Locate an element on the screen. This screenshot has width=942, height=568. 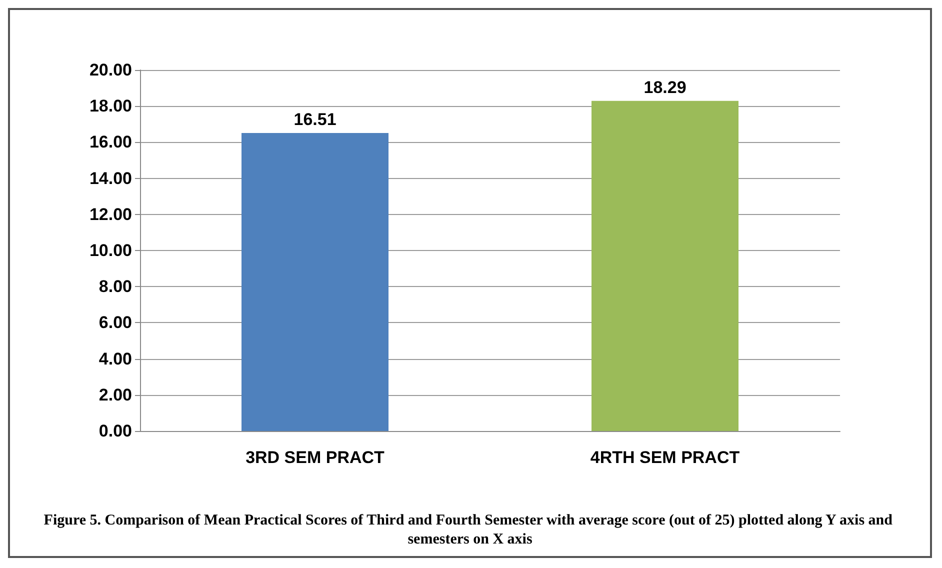
y-tick-label: 4.00 is located at coordinates (115, 358).